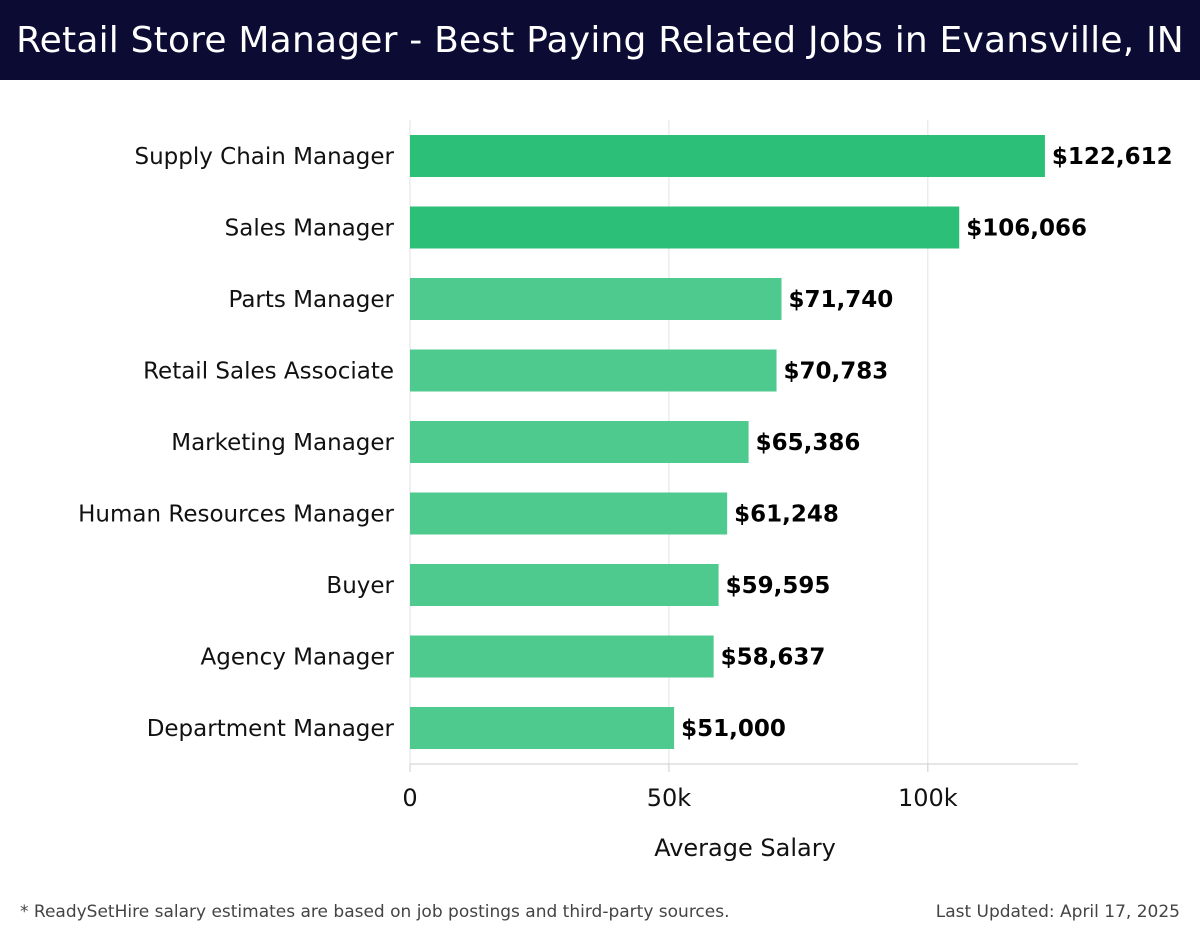 The width and height of the screenshot is (1200, 940). What do you see at coordinates (268, 372) in the screenshot?
I see `category-label: Retail Sales Associate` at bounding box center [268, 372].